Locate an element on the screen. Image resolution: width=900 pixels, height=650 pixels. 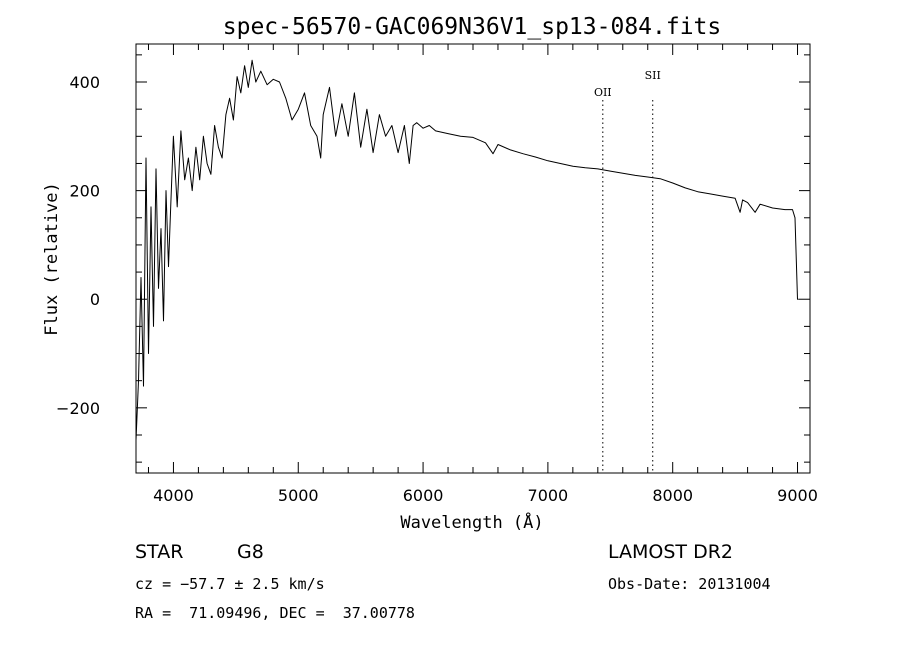
annotation-label: OII is located at coordinates (603, 92).